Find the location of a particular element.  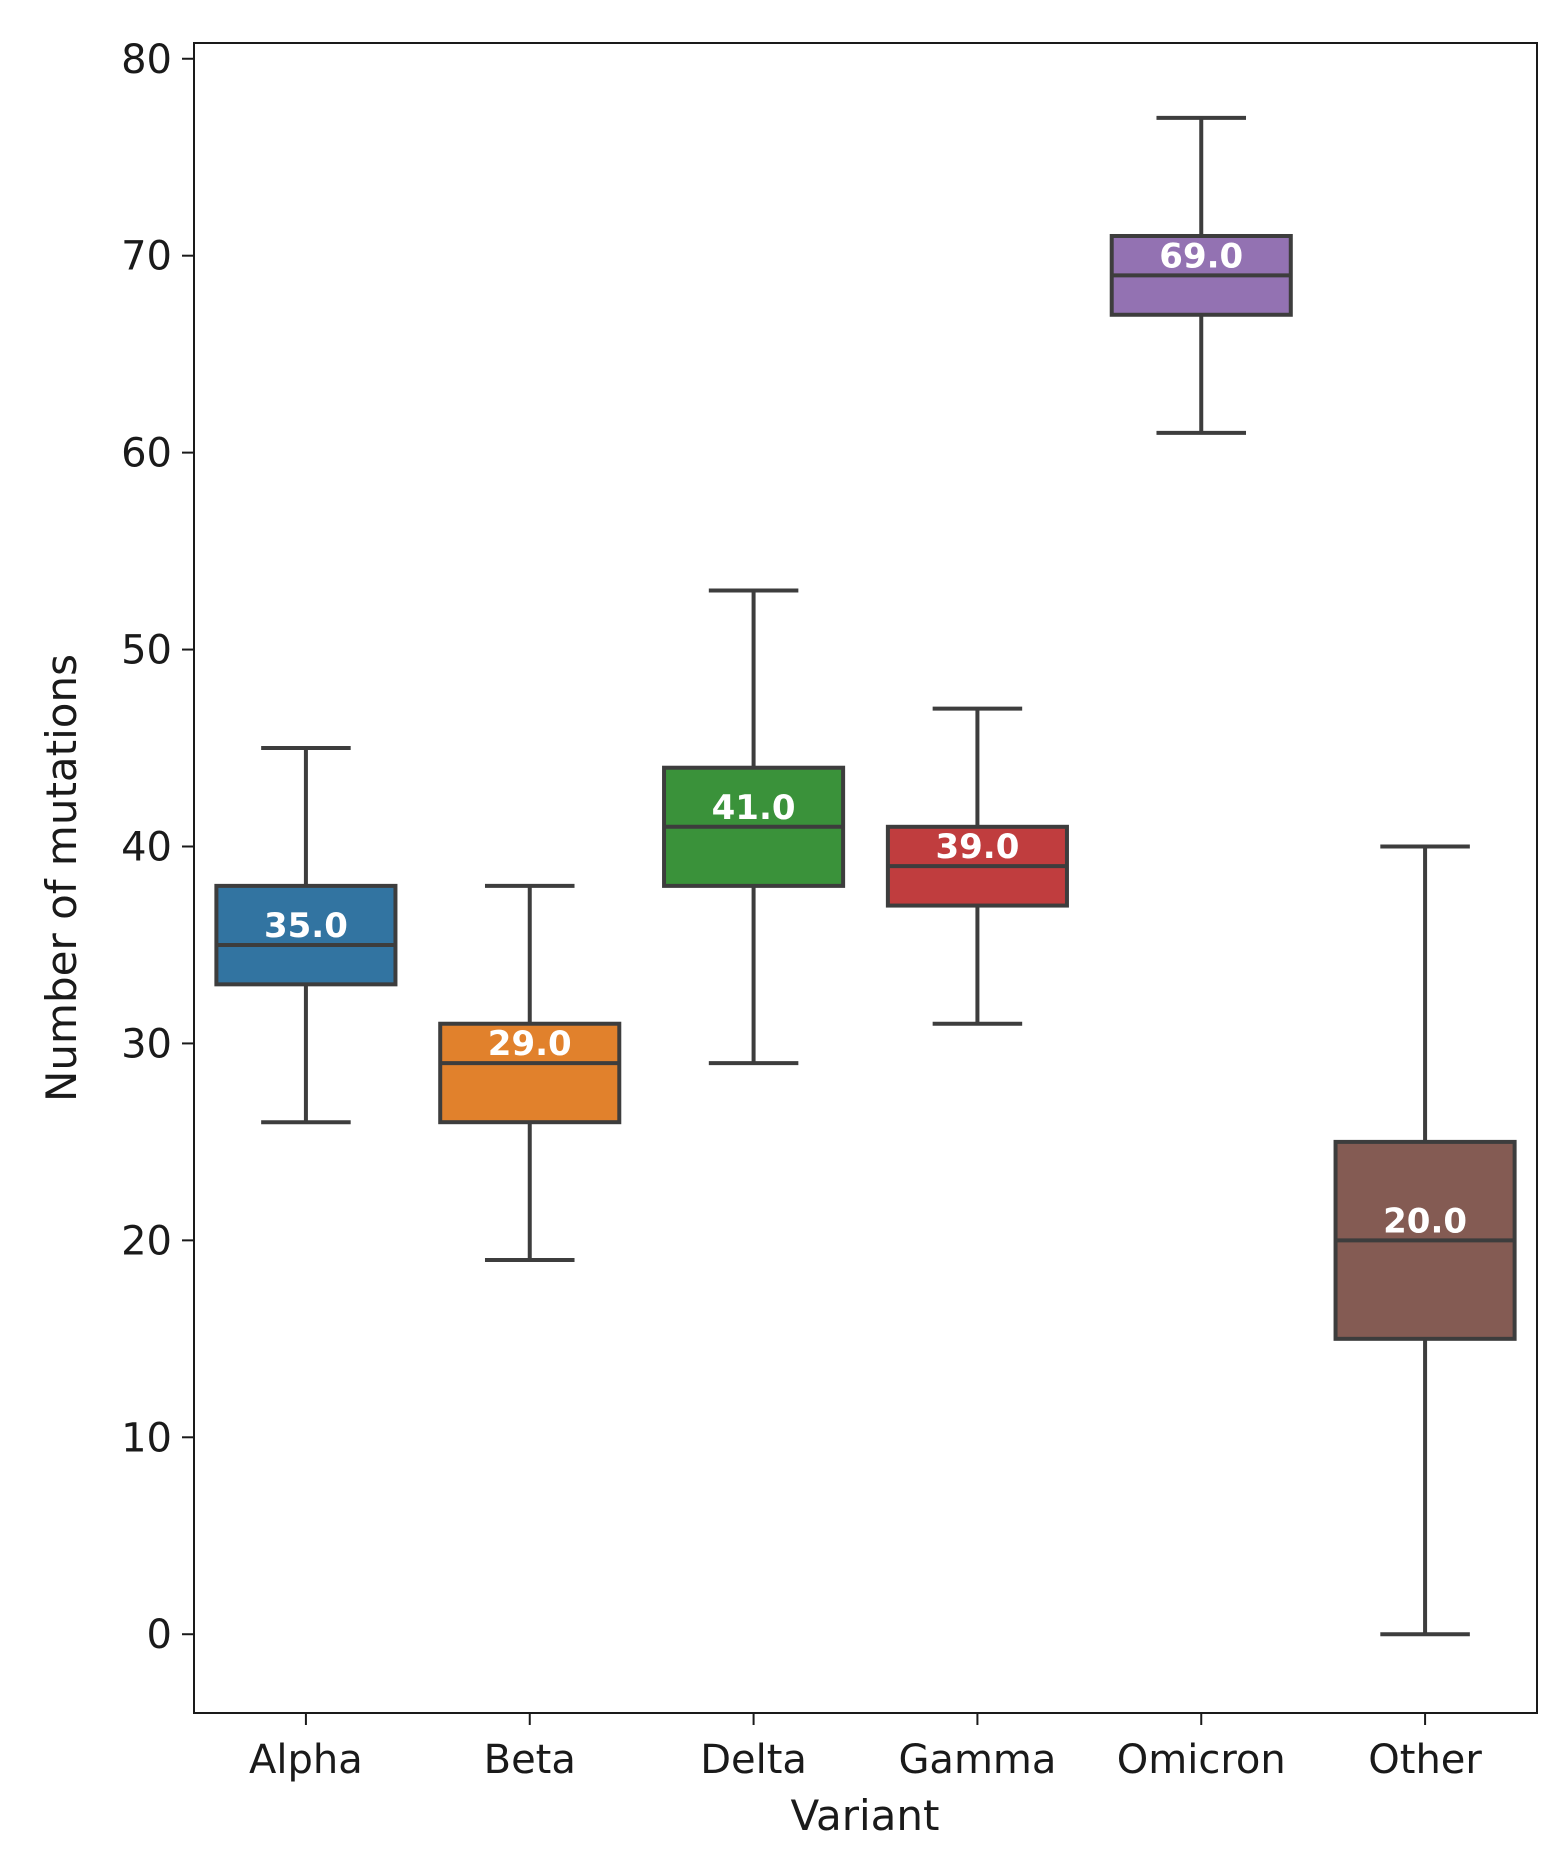

y-axis-title: Number of mutations is located at coordinates (61, 878).